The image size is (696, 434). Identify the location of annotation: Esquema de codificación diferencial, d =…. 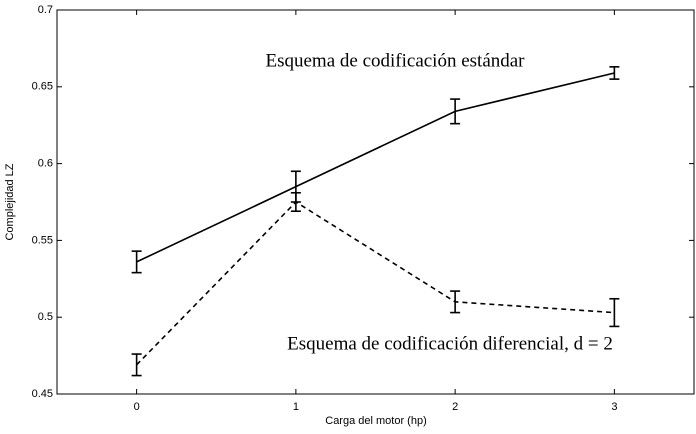
(450, 343).